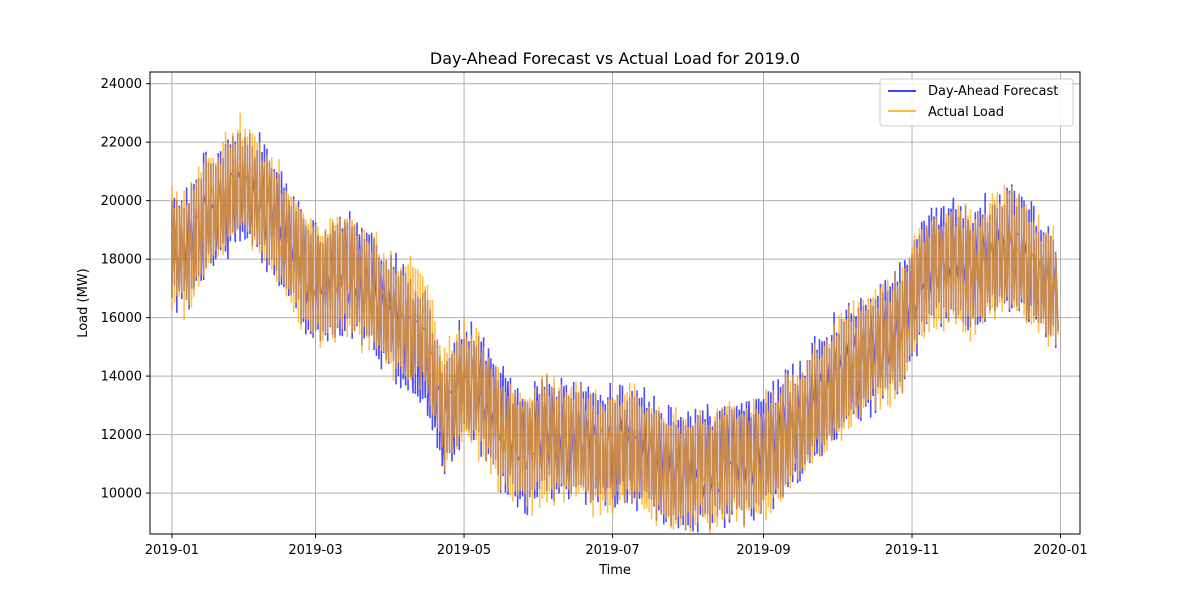  I want to click on x-tick-label: 2020-01, so click(1060, 550).